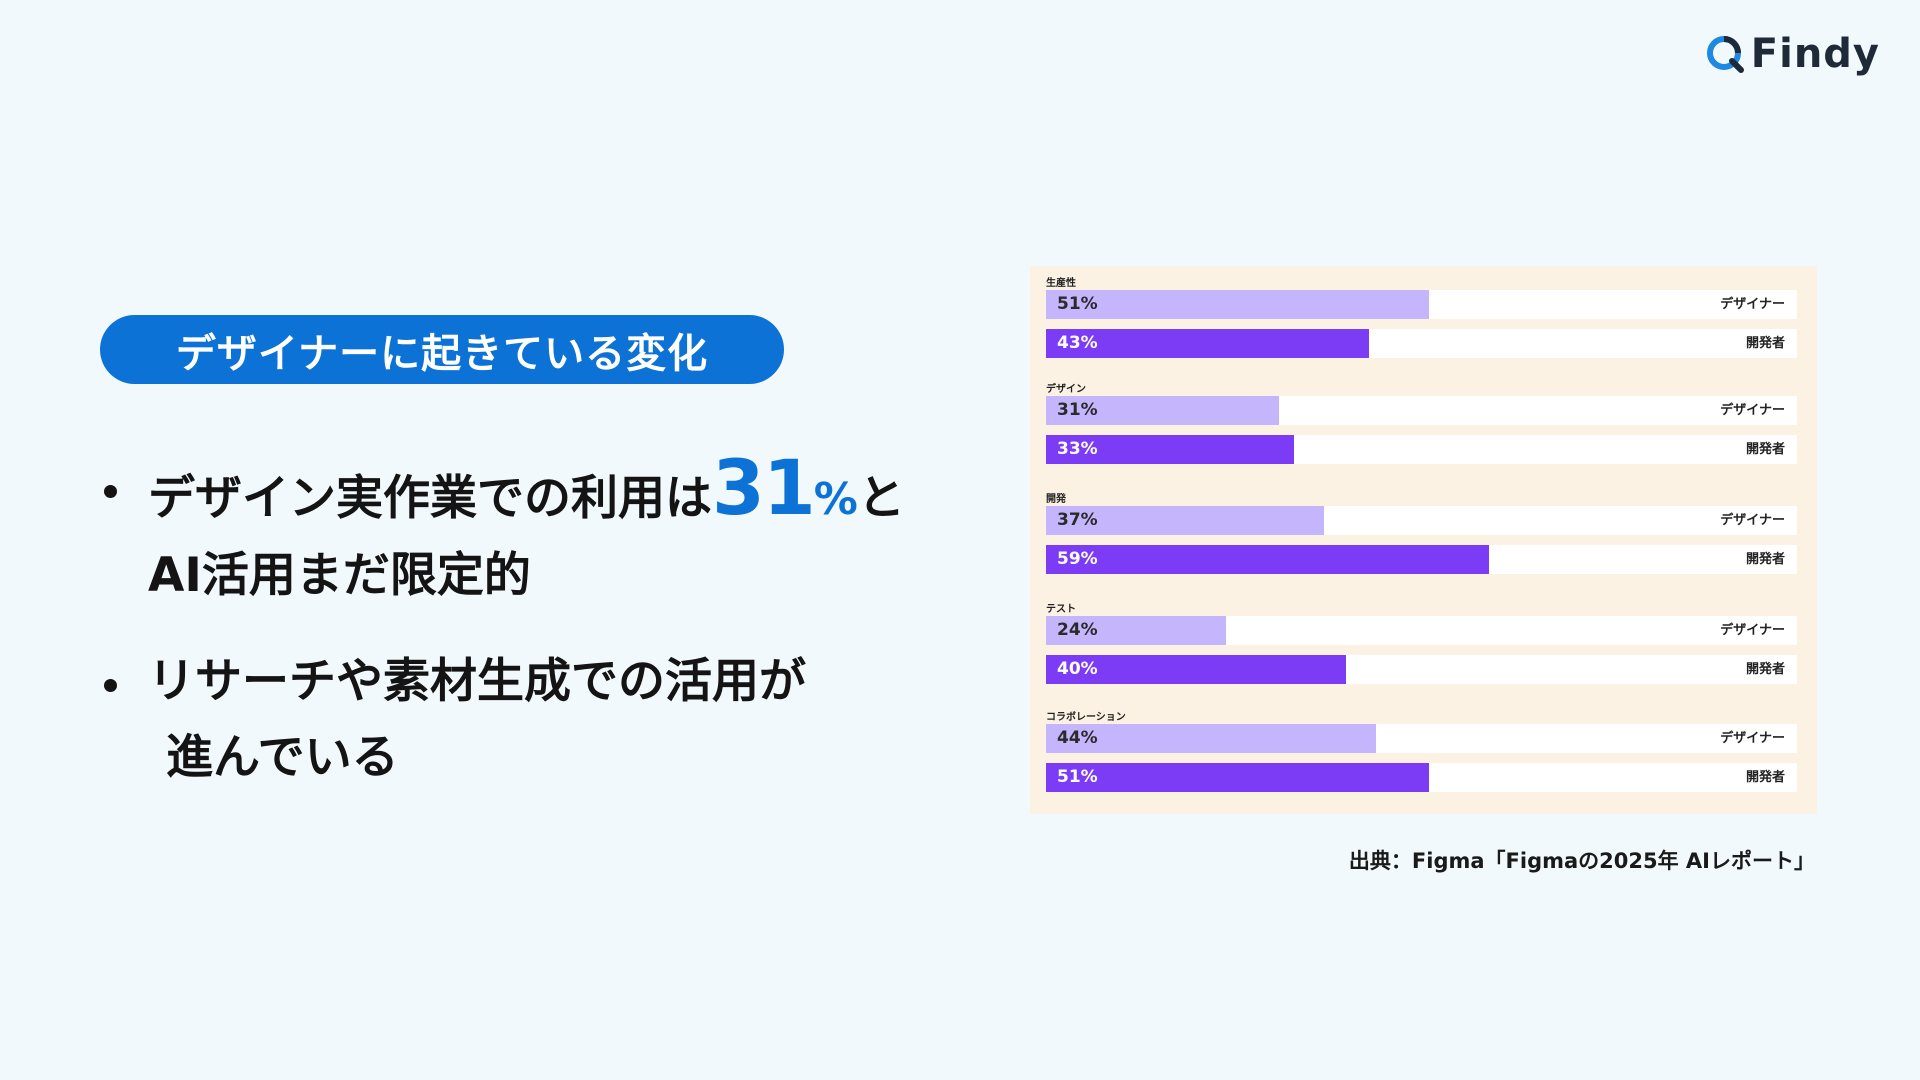  Describe the element at coordinates (1815, 54) in the screenshot. I see `logo-text: Findy` at that location.